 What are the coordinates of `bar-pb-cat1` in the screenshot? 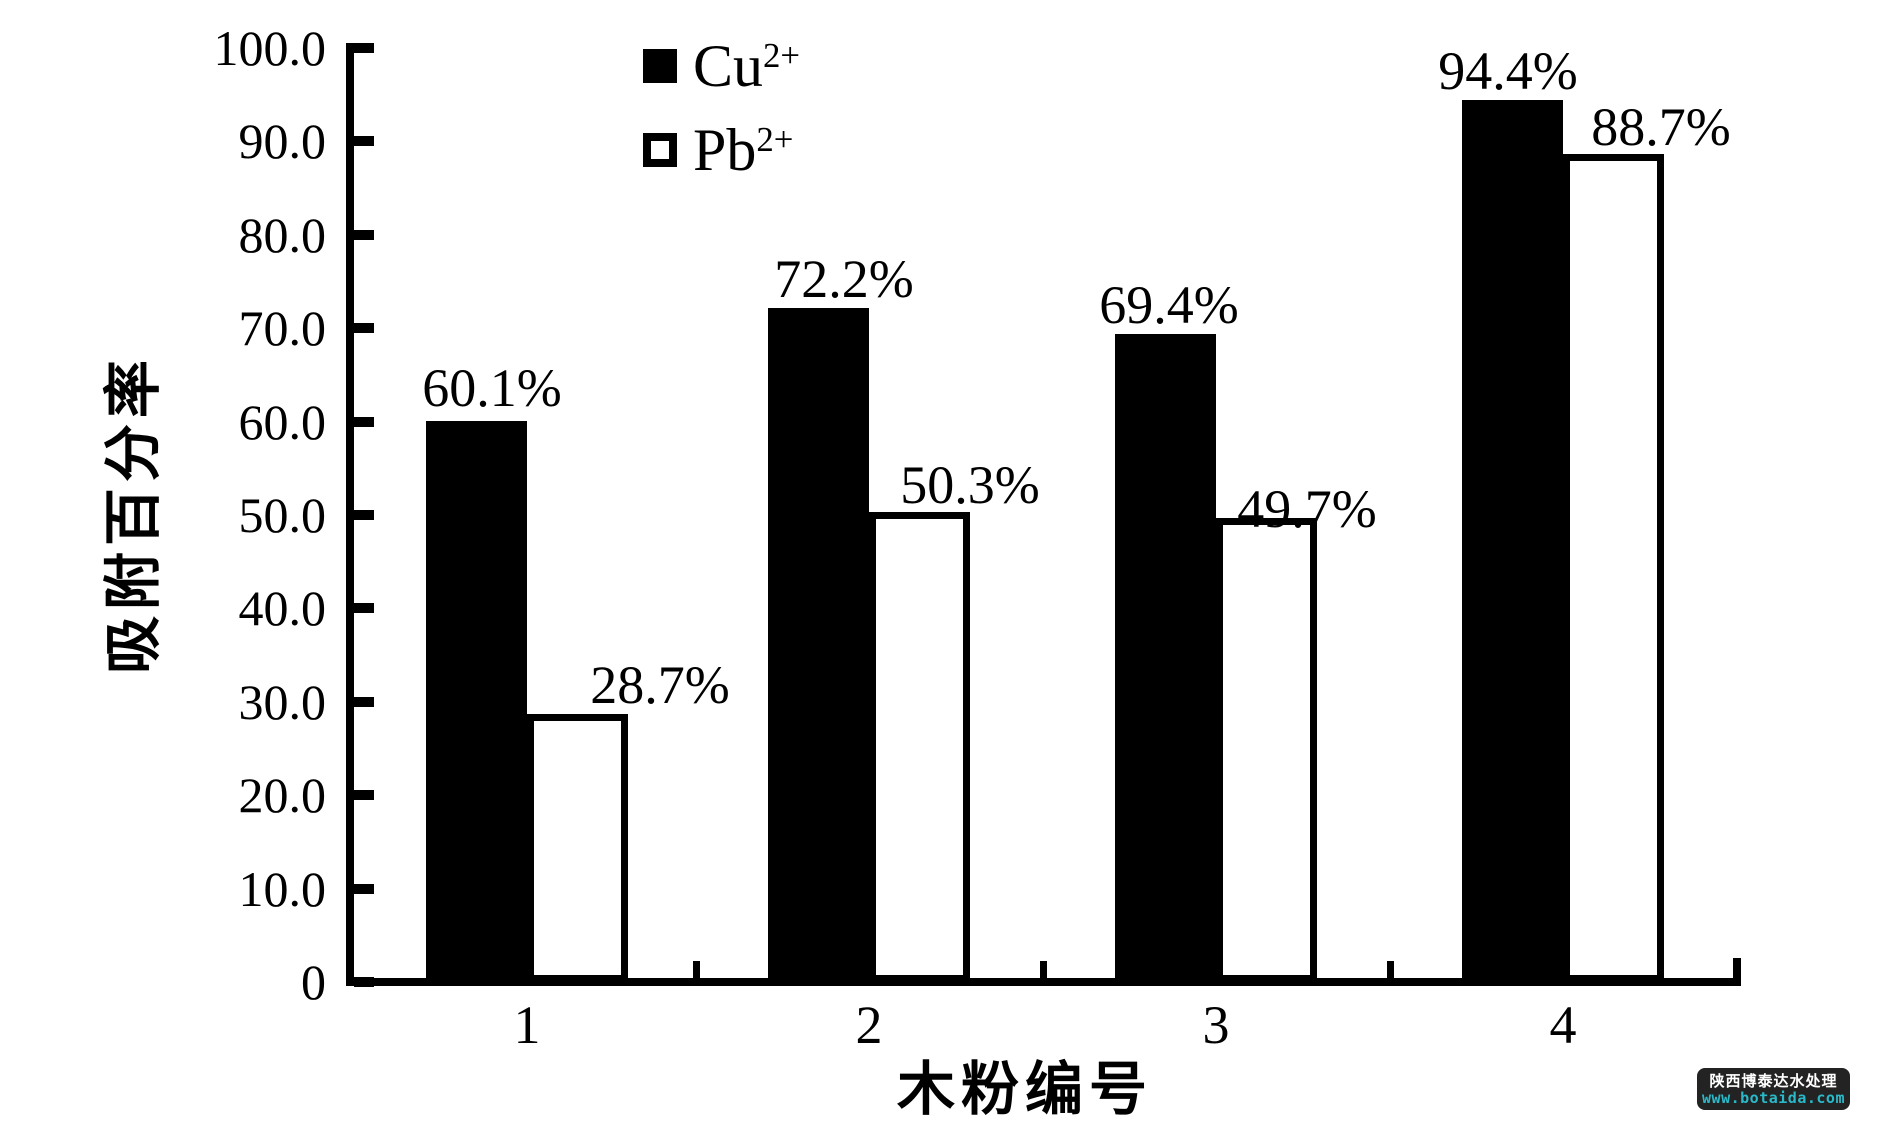 It's located at (577, 848).